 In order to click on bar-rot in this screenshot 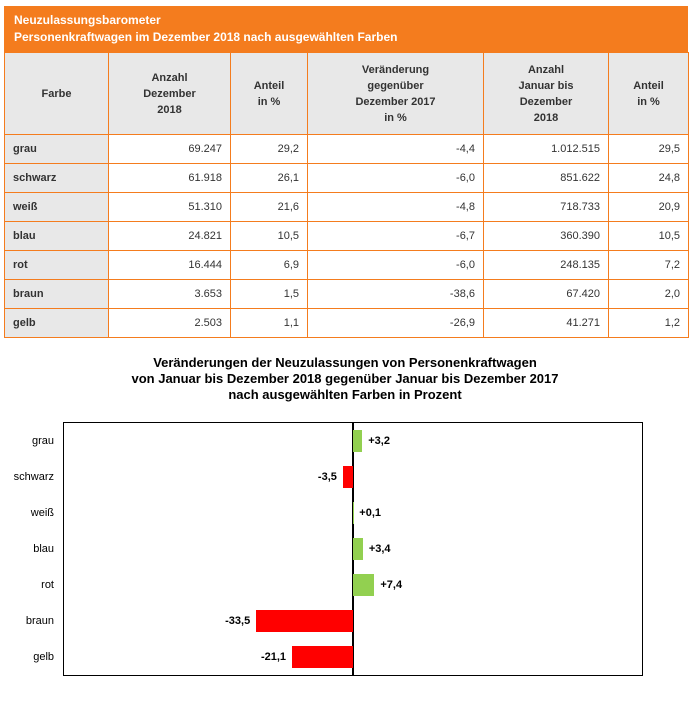, I will do `click(363, 585)`.